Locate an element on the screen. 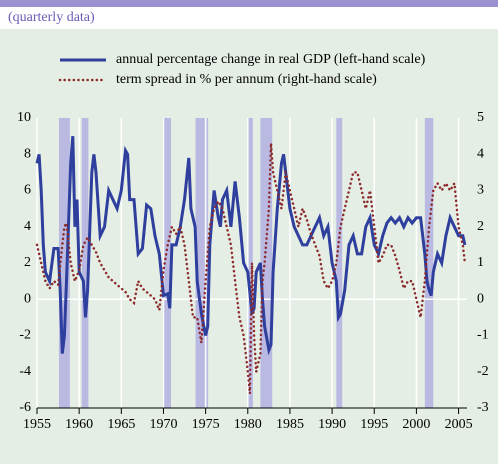 Image resolution: width=498 pixels, height=464 pixels. y2-tick-label: 5 is located at coordinates (480, 117).